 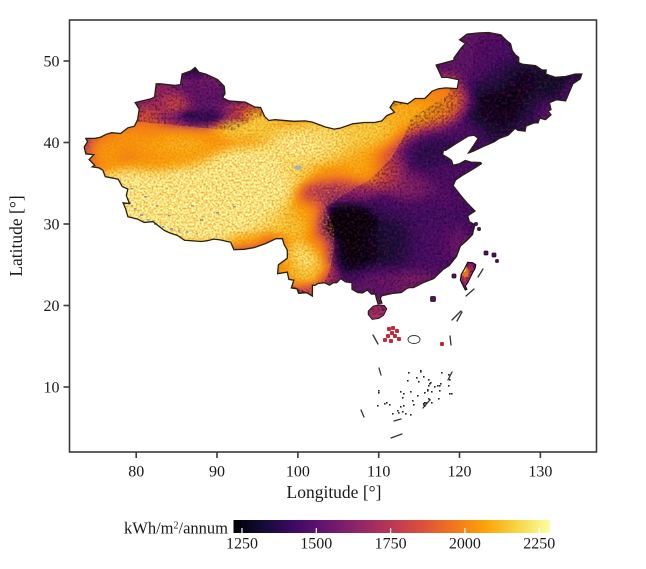 What do you see at coordinates (391, 544) in the screenshot?
I see `svg-text: 1750` at bounding box center [391, 544].